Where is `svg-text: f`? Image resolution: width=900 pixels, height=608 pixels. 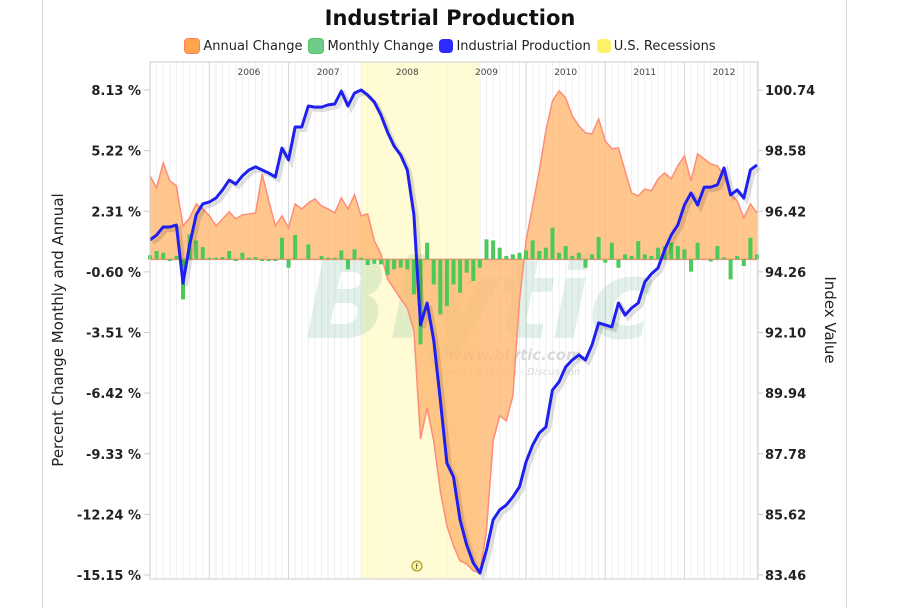 svg-text: f is located at coordinates (417, 567).